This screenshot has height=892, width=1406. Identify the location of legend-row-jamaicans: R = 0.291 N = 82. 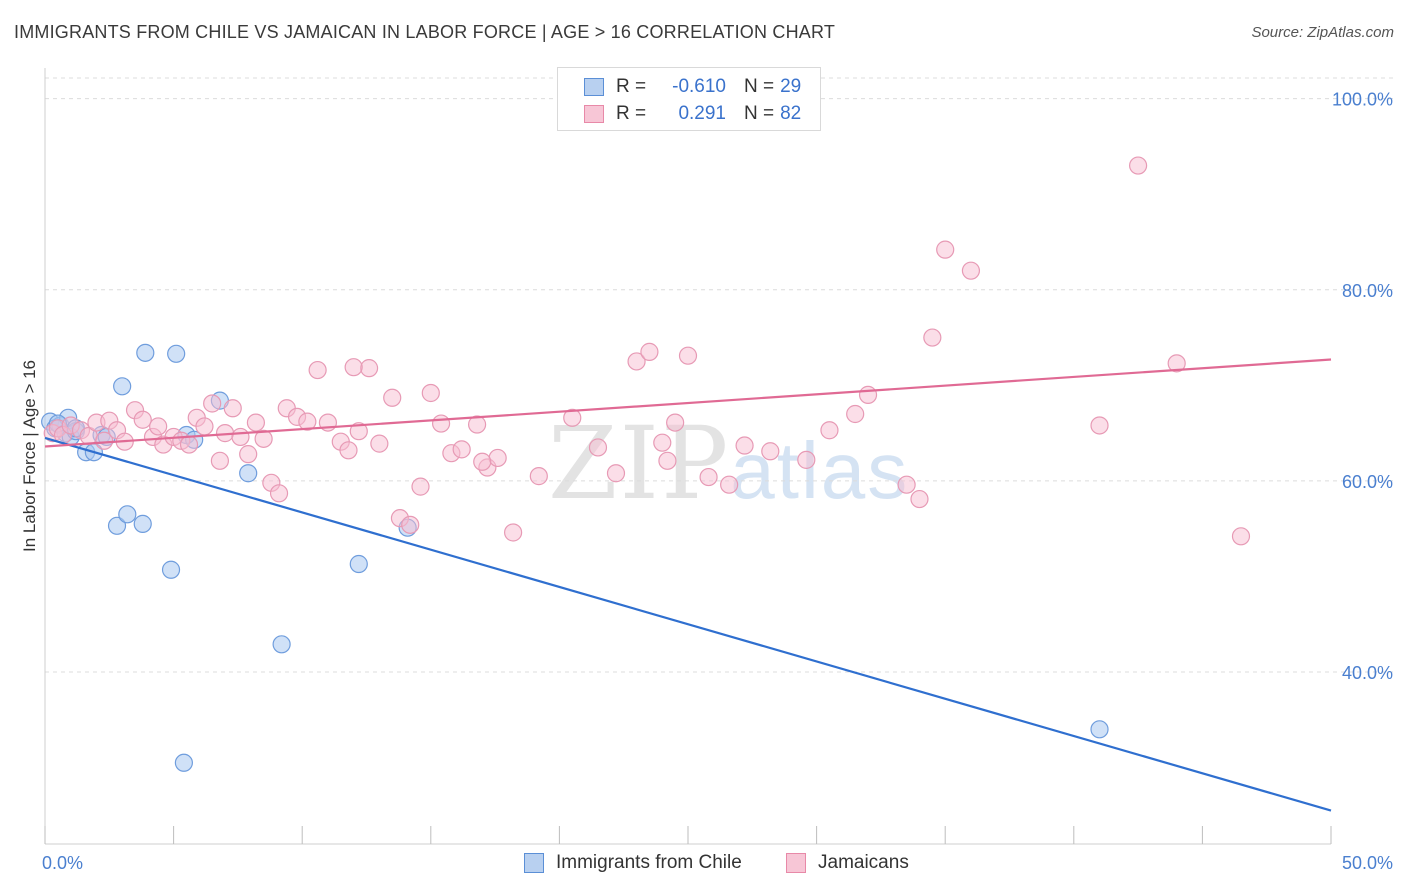
(692, 114).